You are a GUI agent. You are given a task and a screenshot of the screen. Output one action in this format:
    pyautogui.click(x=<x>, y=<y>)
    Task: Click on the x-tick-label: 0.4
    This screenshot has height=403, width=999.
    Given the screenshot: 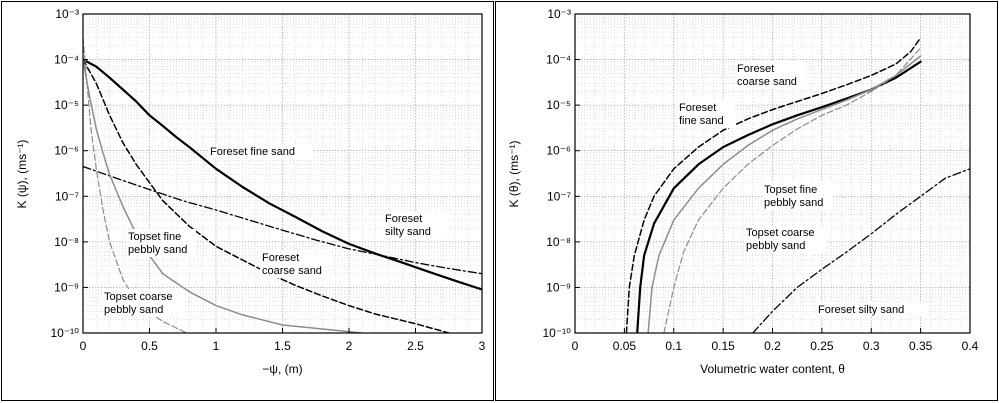 What is the action you would take?
    pyautogui.click(x=970, y=346)
    